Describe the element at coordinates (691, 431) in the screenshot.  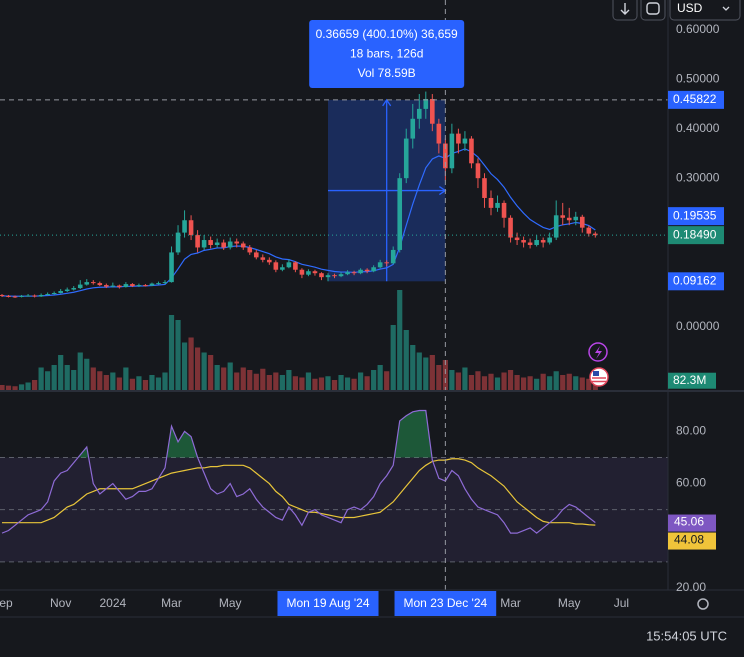
I see `rsi-tick-label: 80.00` at that location.